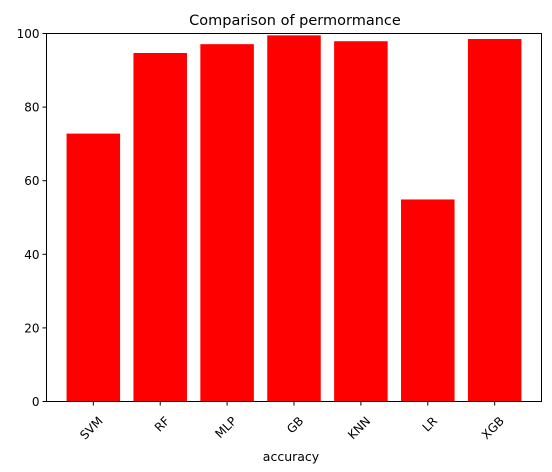 The width and height of the screenshot is (552, 472). Describe the element at coordinates (295, 425) in the screenshot. I see `x-tick-label-gb: GB` at that location.